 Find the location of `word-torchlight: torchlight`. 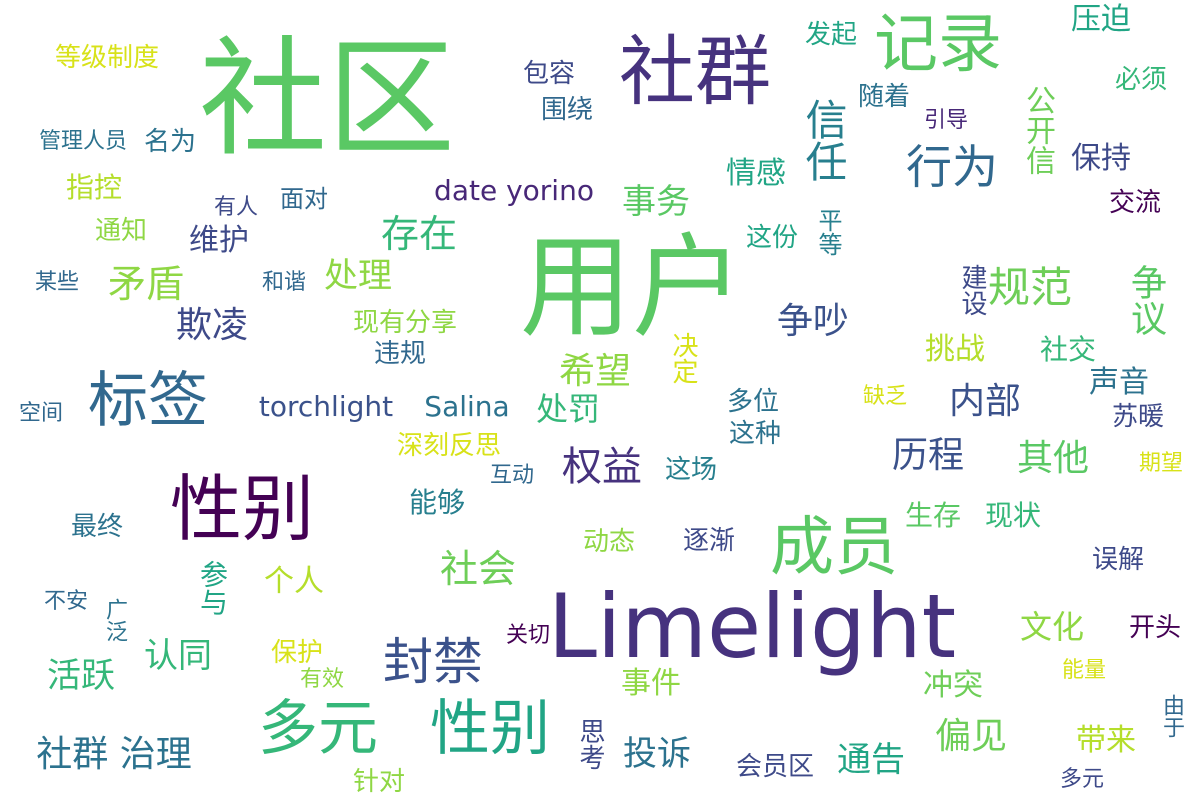

word-torchlight: torchlight is located at coordinates (326, 406).